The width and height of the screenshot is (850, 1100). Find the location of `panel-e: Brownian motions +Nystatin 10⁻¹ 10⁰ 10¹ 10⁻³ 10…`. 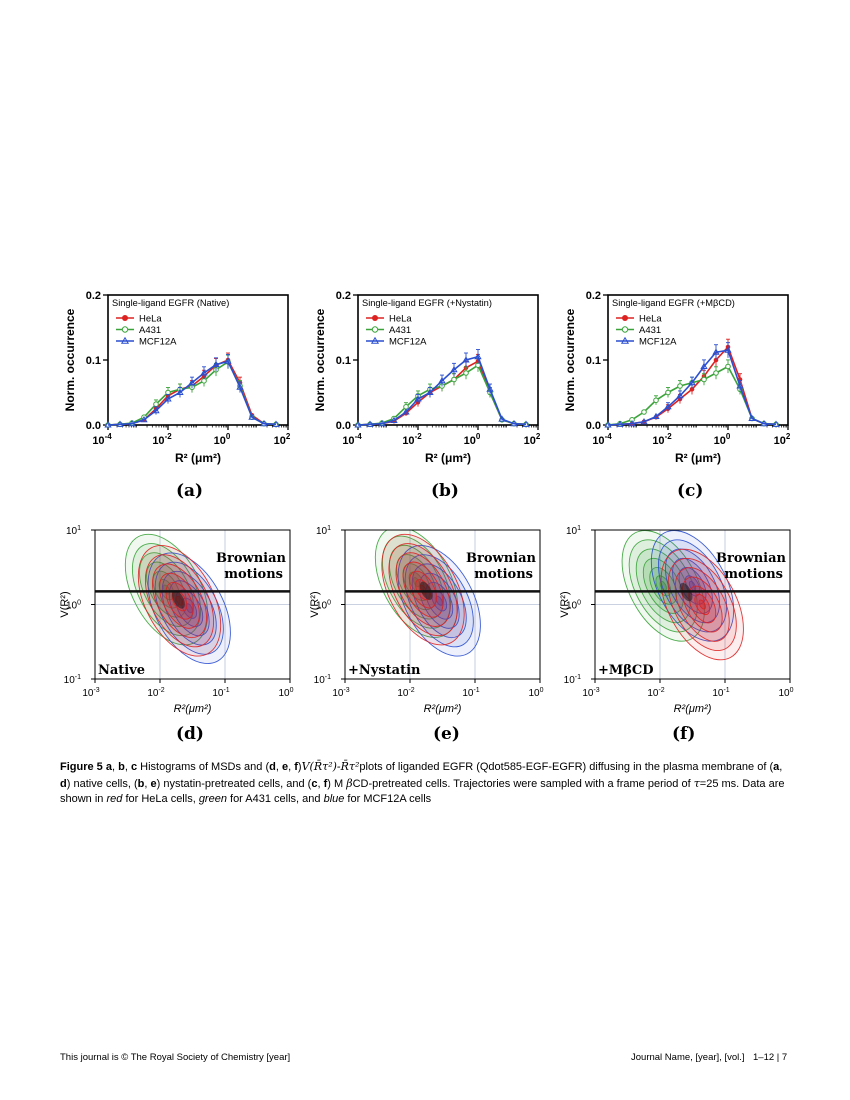

panel-e: Brownian motions +Nystatin 10⁻¹ 10⁰ 10¹ 10⁻³ 10… is located at coordinates (427, 620).